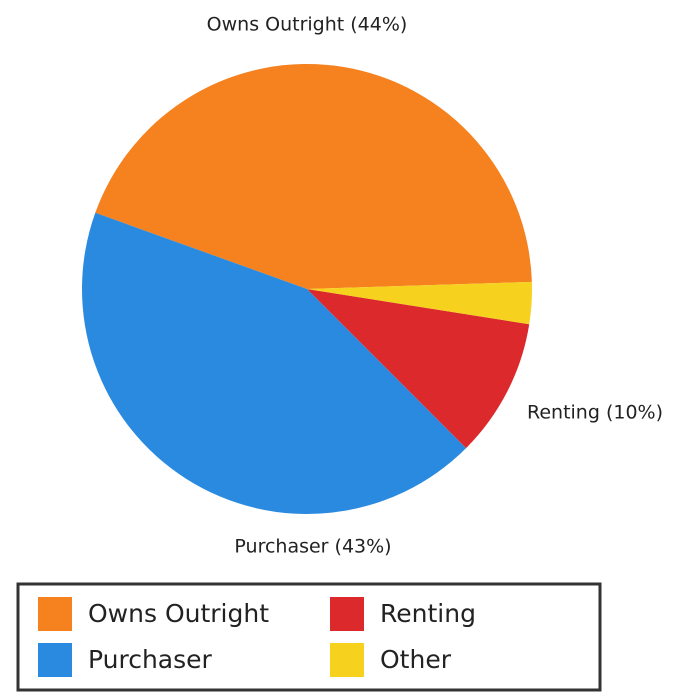 This screenshot has height=693, width=698. Describe the element at coordinates (416, 659) in the screenshot. I see `legend-label: Other` at that location.